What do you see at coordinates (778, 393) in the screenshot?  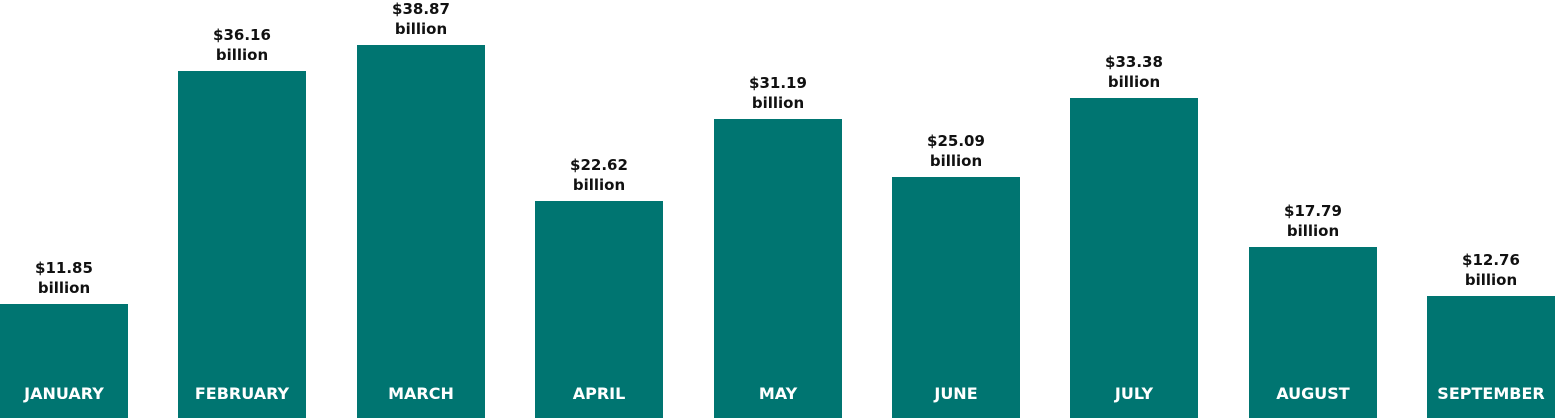 I see `x-tick-label: MAY` at bounding box center [778, 393].